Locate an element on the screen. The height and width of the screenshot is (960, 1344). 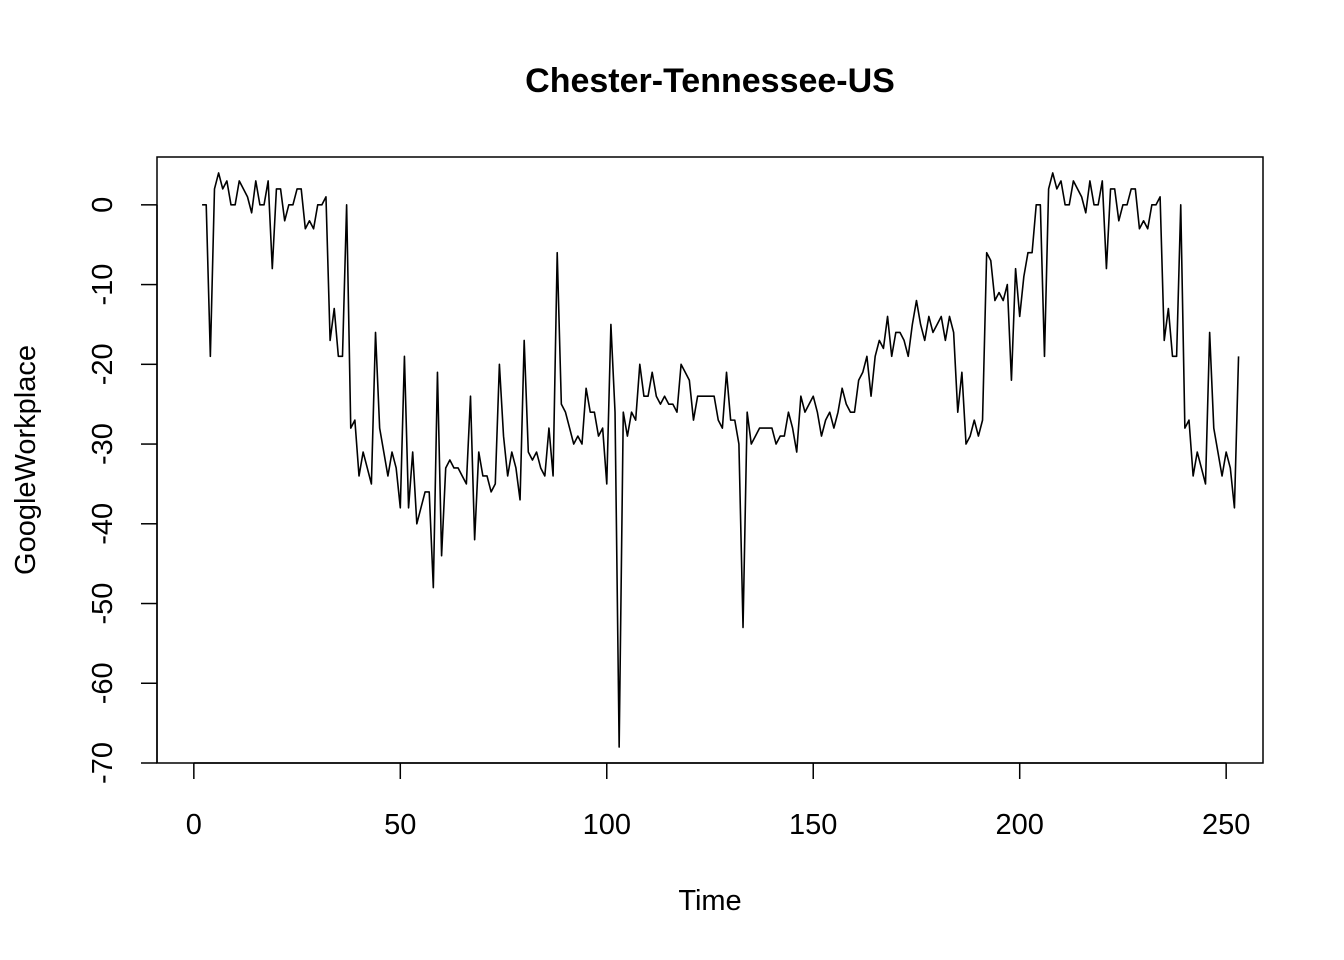
y-tick-label: -20 is located at coordinates (103, 364).